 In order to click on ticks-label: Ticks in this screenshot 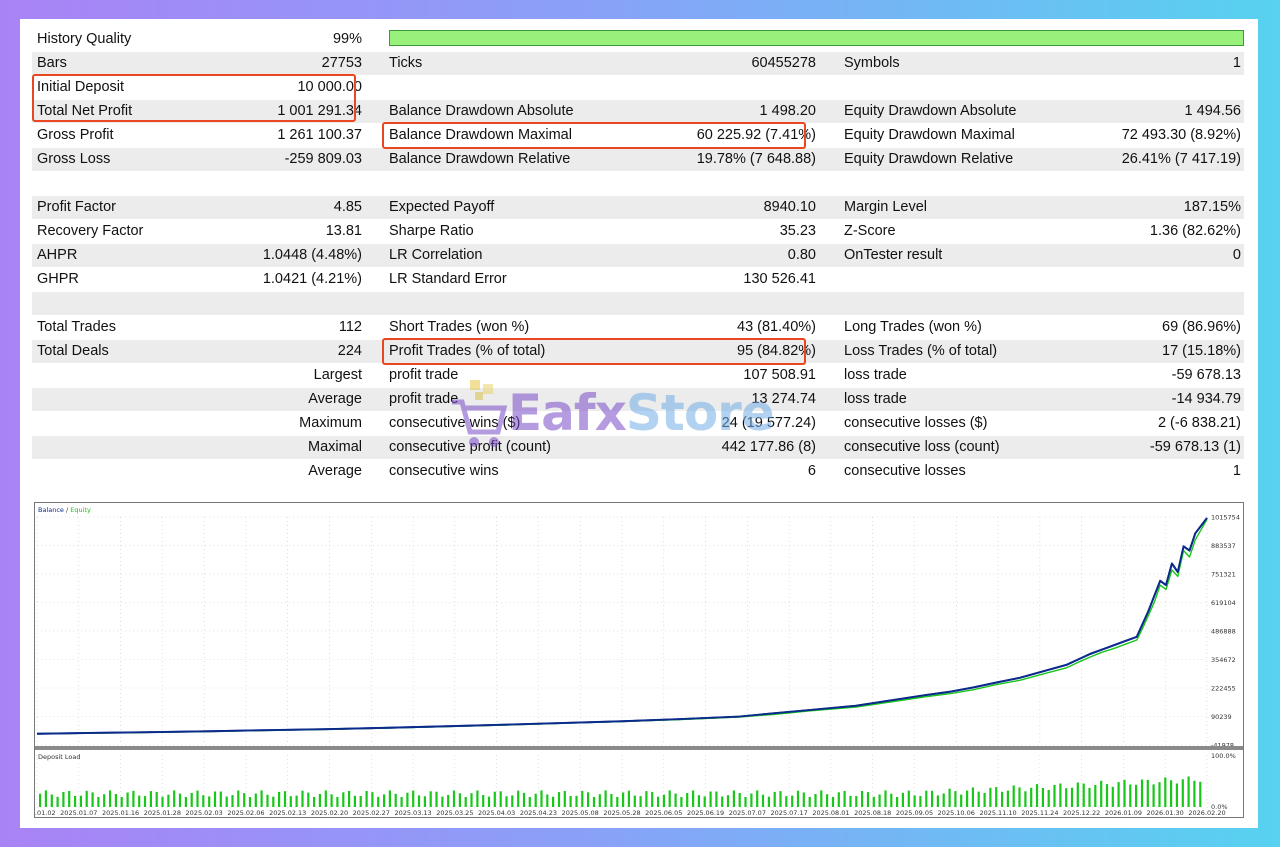, I will do `click(406, 63)`.